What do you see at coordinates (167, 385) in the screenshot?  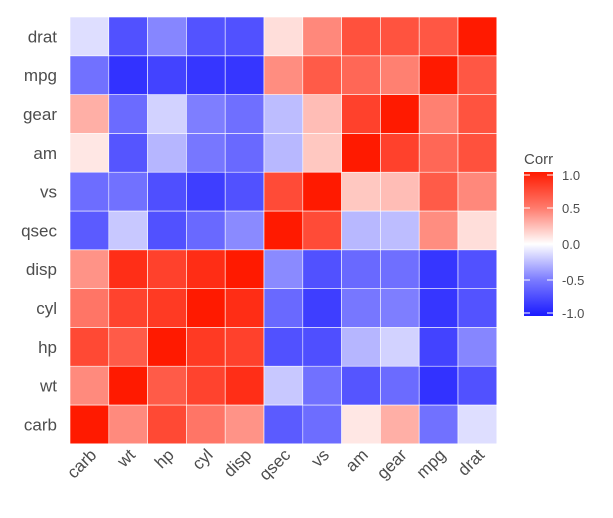 I see `heatmap-cell-wt-hp` at bounding box center [167, 385].